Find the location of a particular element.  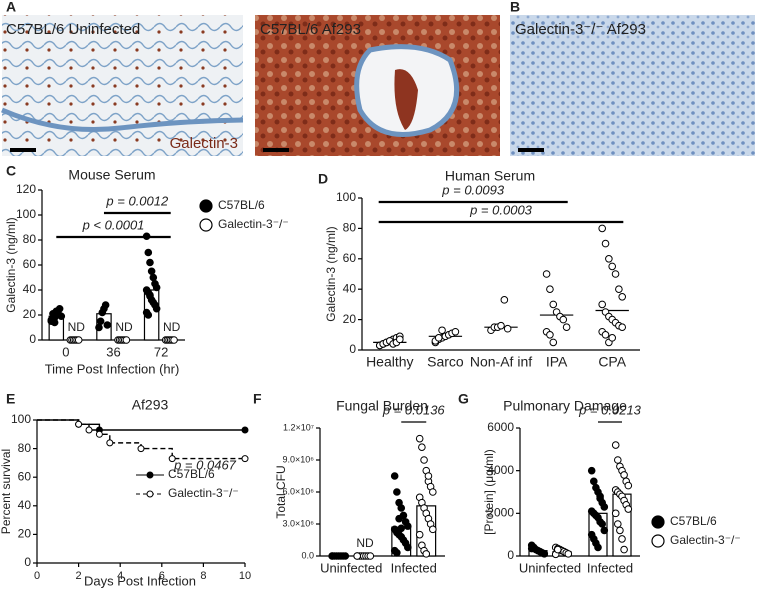

chart-title: Af293 is located at coordinates (150, 405).